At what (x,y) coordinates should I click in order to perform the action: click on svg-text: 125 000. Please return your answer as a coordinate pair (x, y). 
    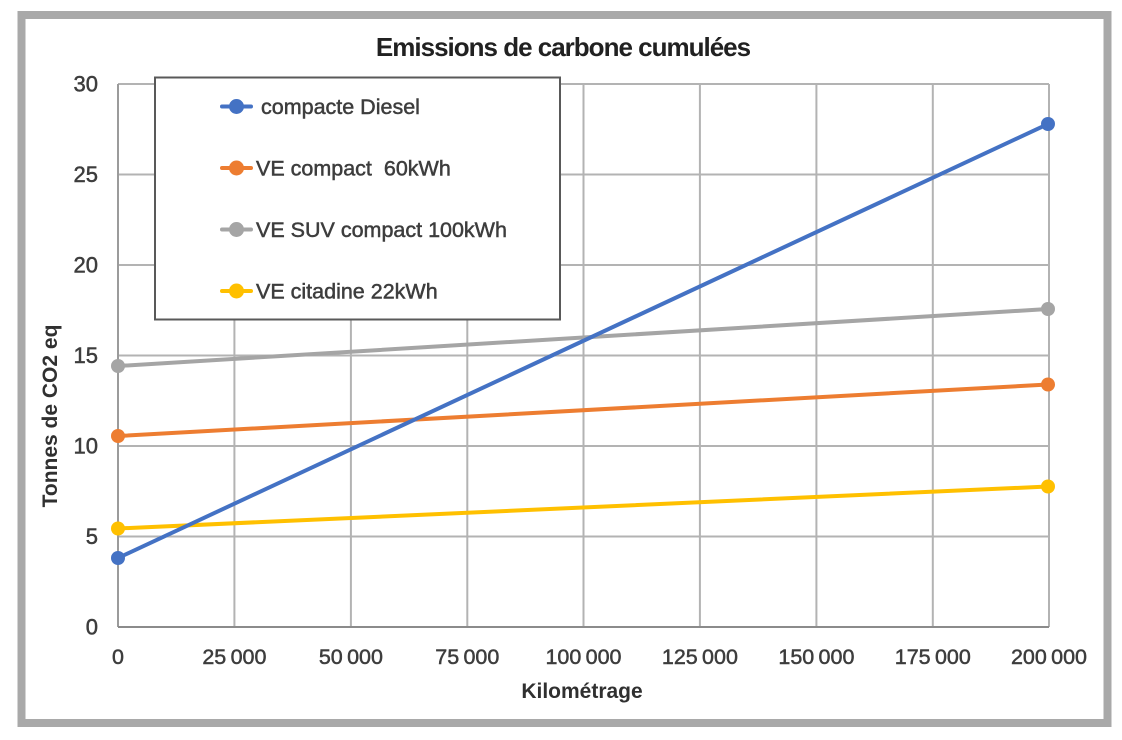
    Looking at the image, I should click on (700, 657).